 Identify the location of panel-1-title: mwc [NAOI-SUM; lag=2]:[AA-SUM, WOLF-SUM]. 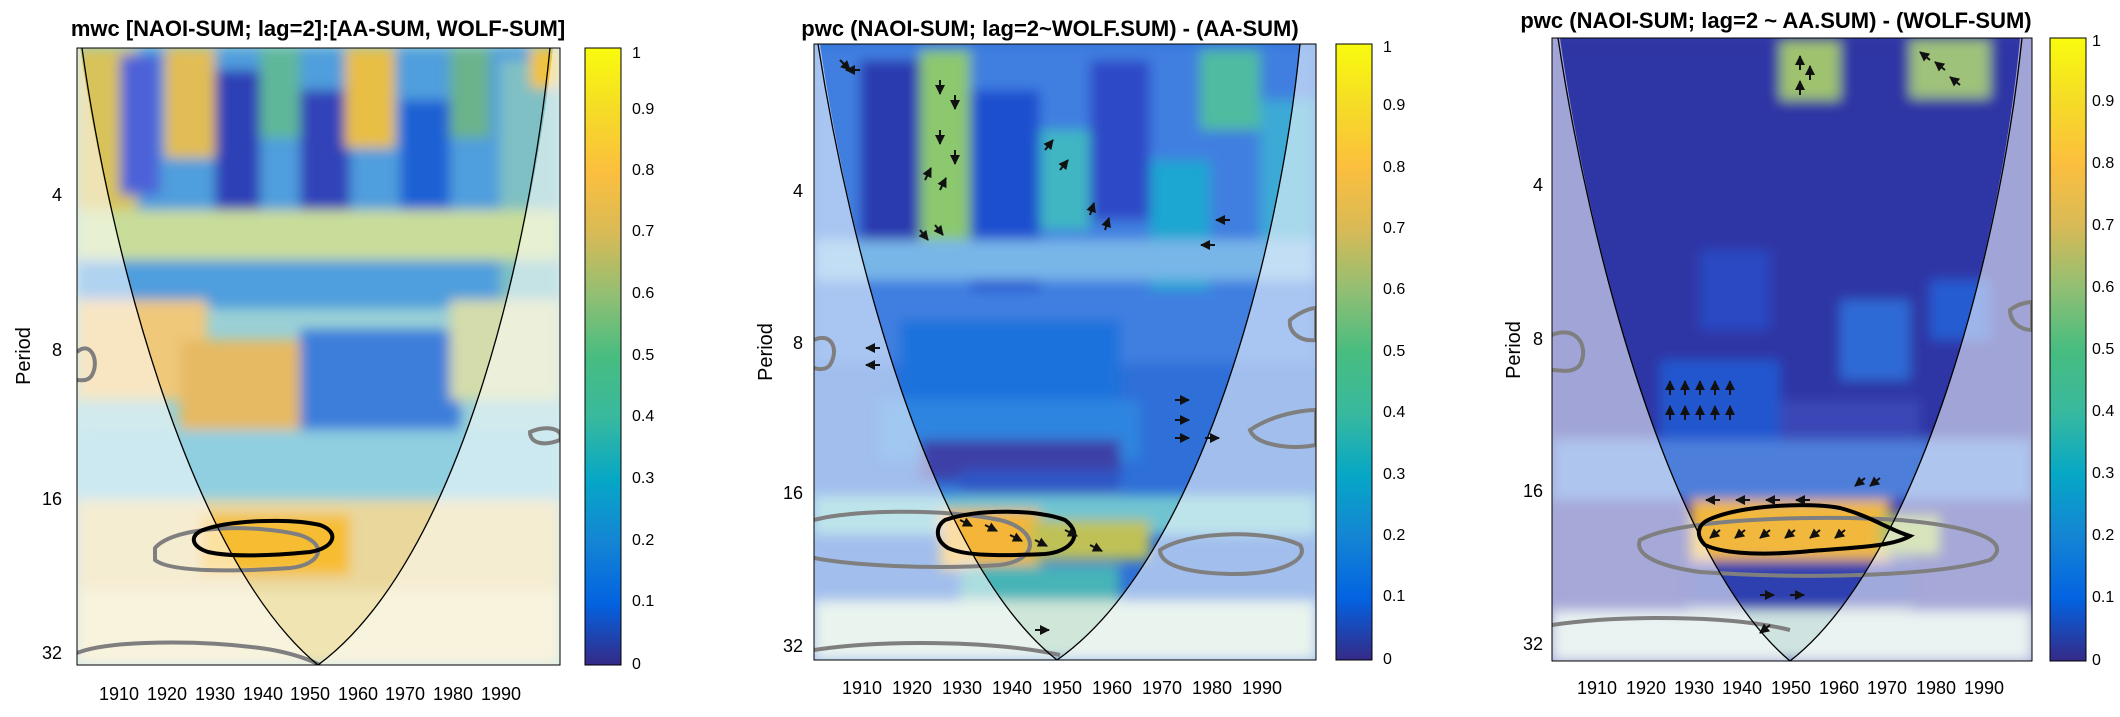
(318, 28).